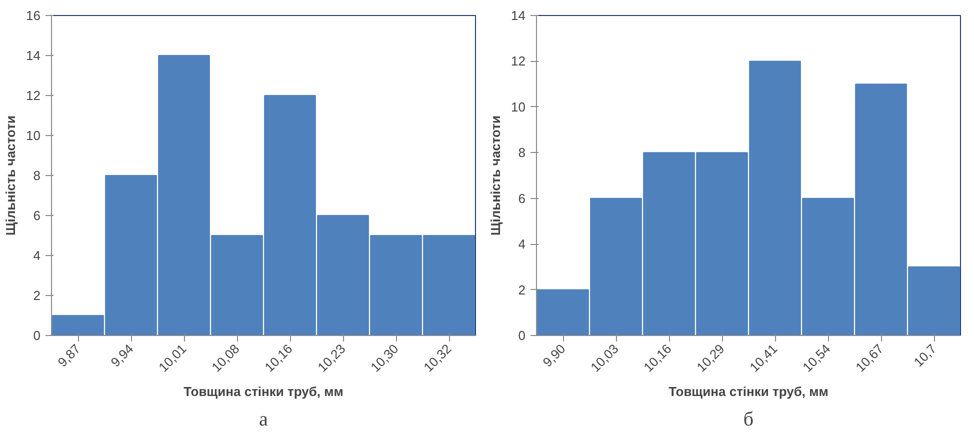  Describe the element at coordinates (554, 355) in the screenshot. I see `x-tick-label: 9,90` at that location.